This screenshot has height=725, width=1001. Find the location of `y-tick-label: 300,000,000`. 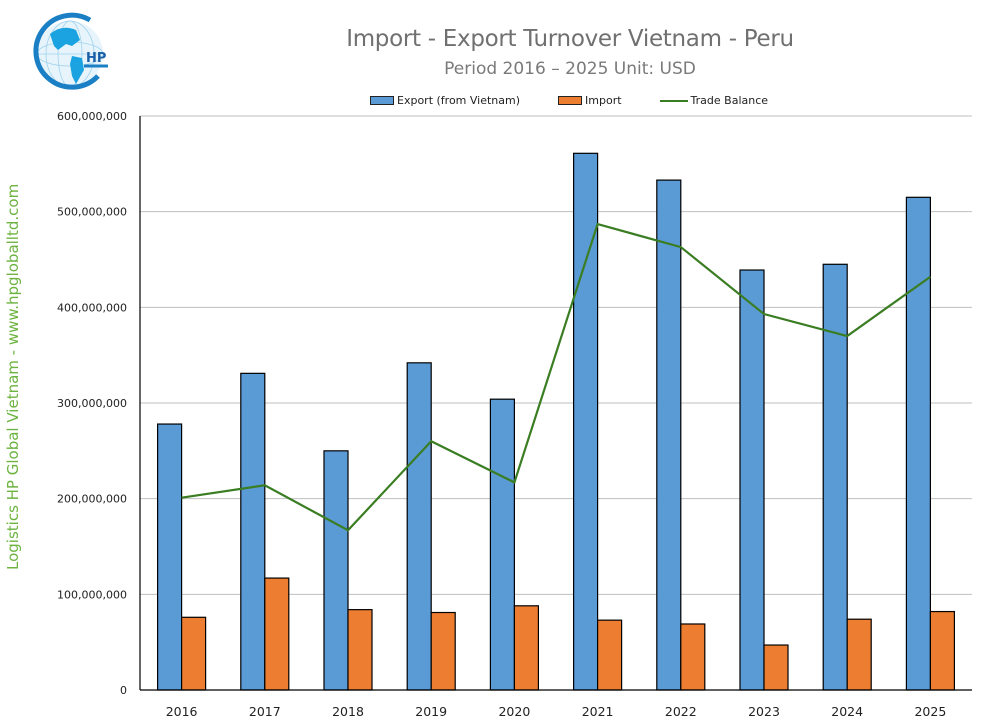

y-tick-label: 300,000,000 is located at coordinates (92, 403).